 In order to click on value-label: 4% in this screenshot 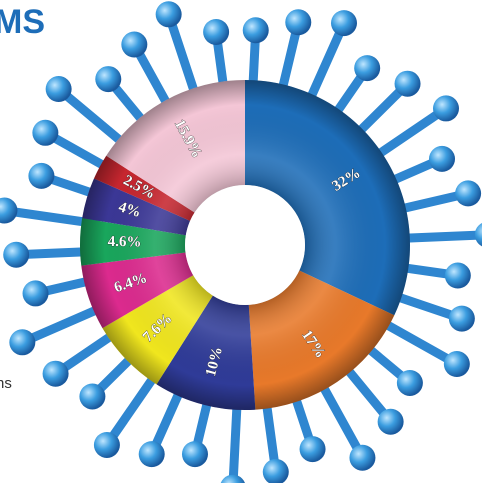, I will do `click(130, 210)`.